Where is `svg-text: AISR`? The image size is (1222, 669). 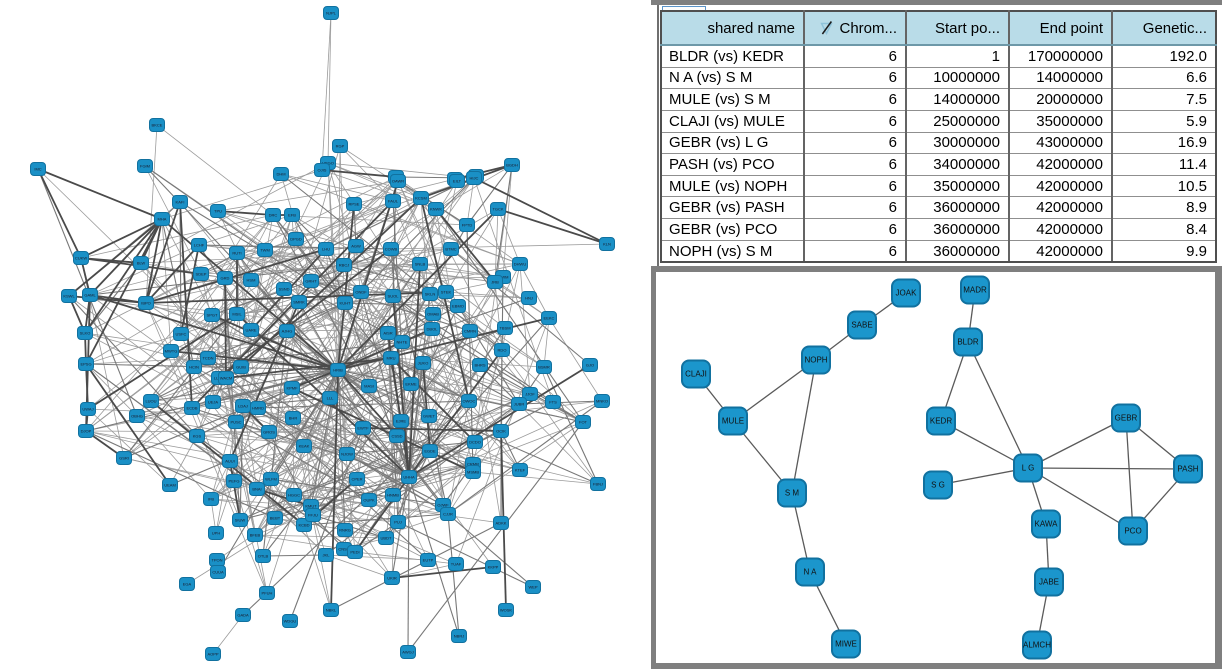
svg-text: AISR is located at coordinates (387, 333).